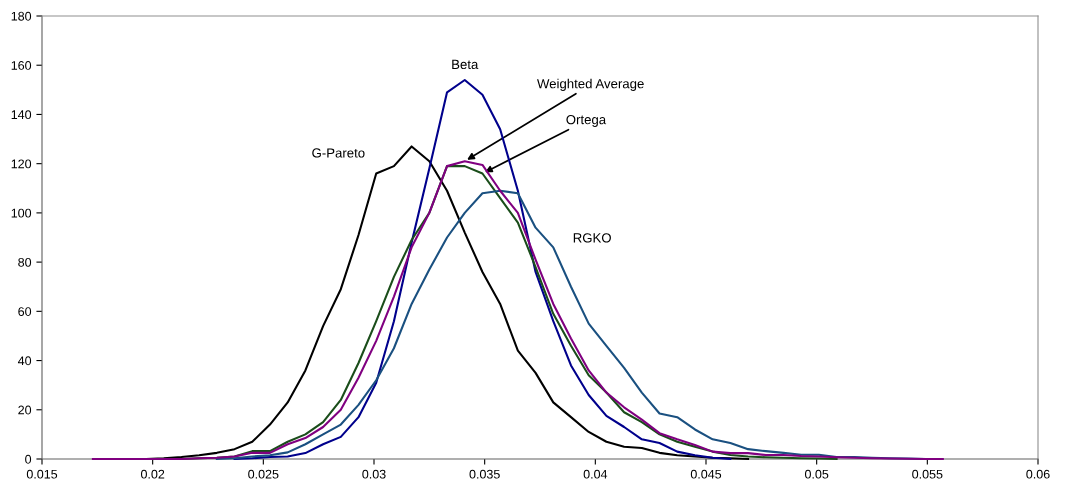 This screenshot has height=493, width=1070. I want to click on series-label: RGKO, so click(592, 238).